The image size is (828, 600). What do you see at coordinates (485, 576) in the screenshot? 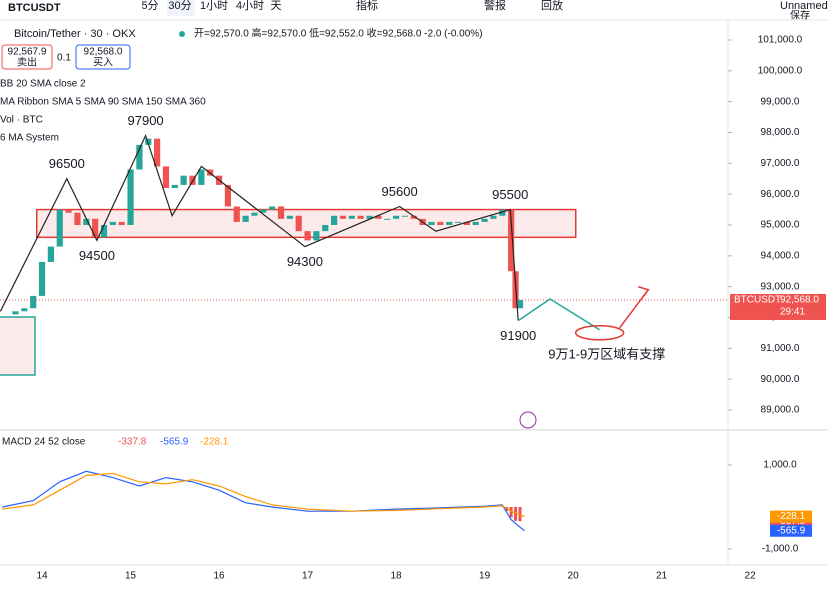
I see `date-tick-label: 19` at bounding box center [485, 576].